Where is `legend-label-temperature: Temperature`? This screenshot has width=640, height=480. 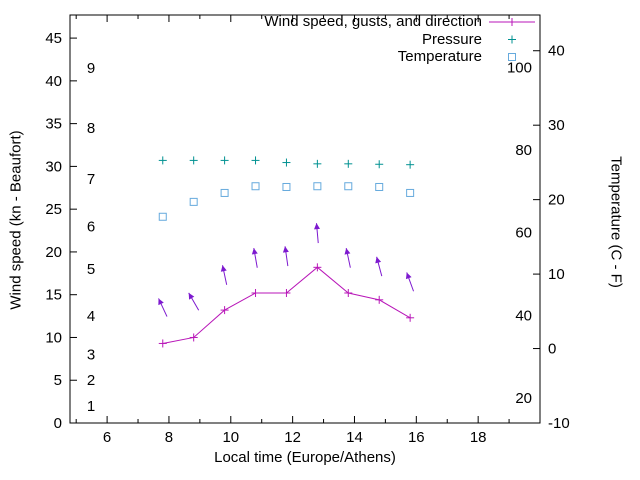 legend-label-temperature: Temperature is located at coordinates (439, 56).